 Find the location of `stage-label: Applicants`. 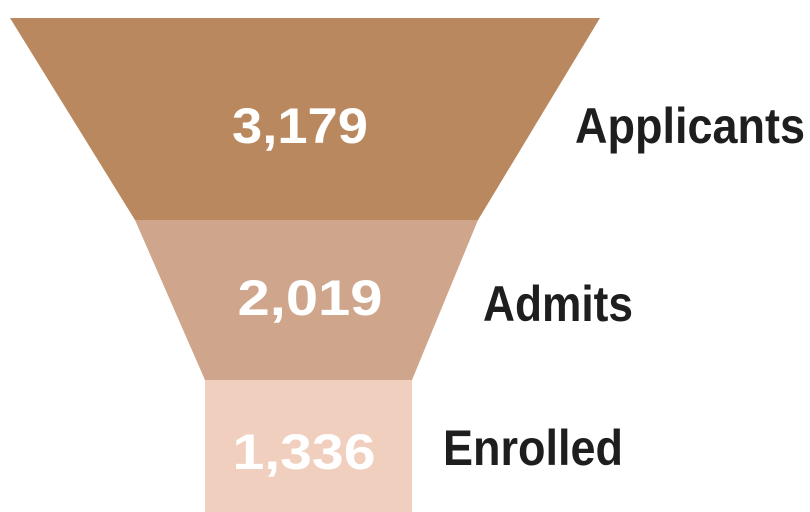

stage-label: Applicants is located at coordinates (690, 126).